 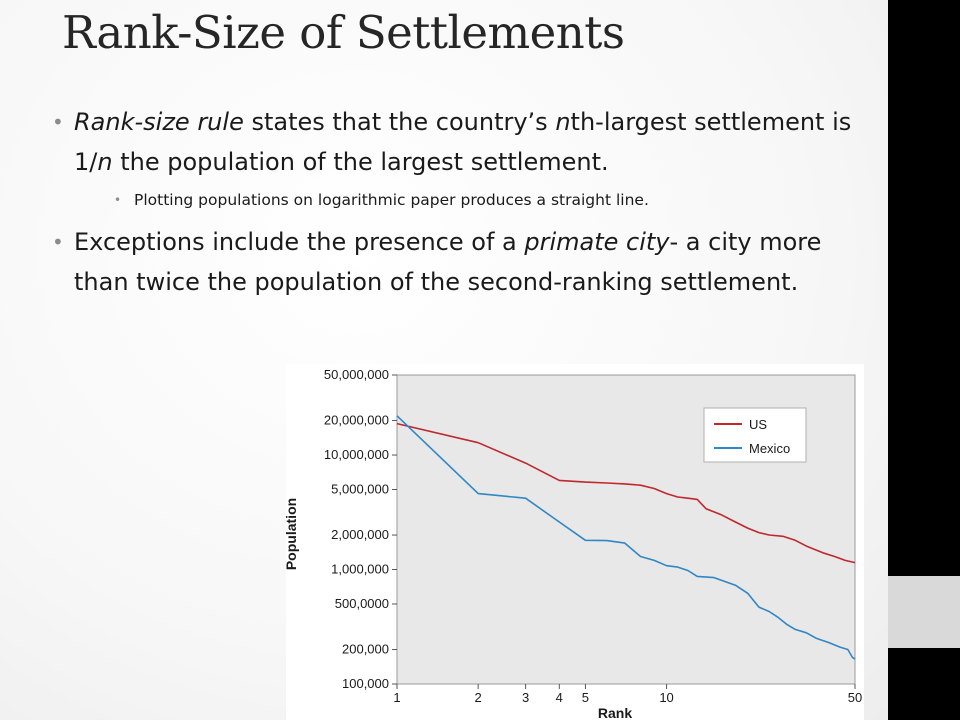 What do you see at coordinates (563, 122) in the screenshot?
I see `bullet1-em2: n` at bounding box center [563, 122].